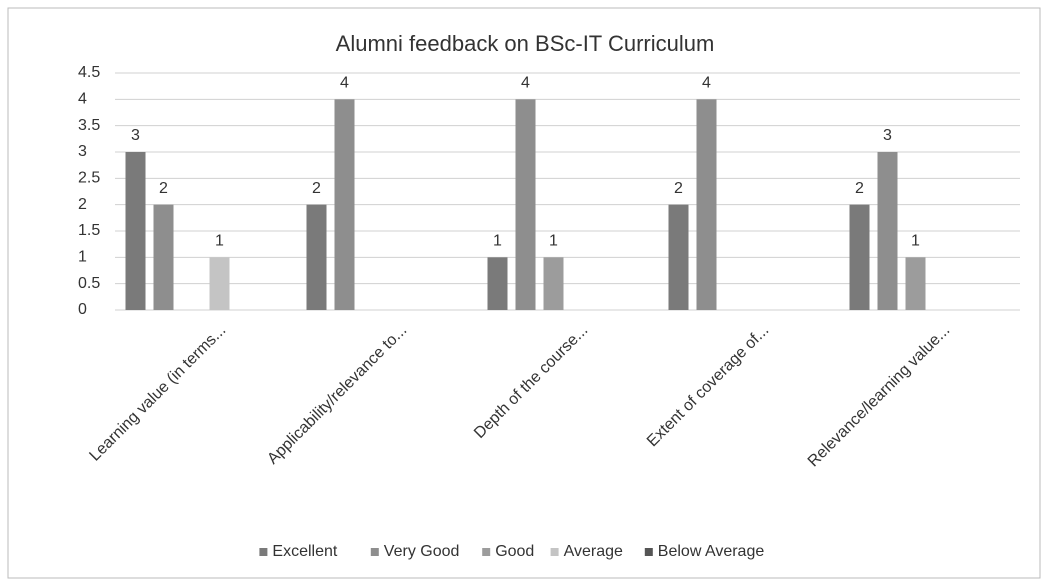  What do you see at coordinates (89, 230) in the screenshot?
I see `y-tick-label: 1.5` at bounding box center [89, 230].